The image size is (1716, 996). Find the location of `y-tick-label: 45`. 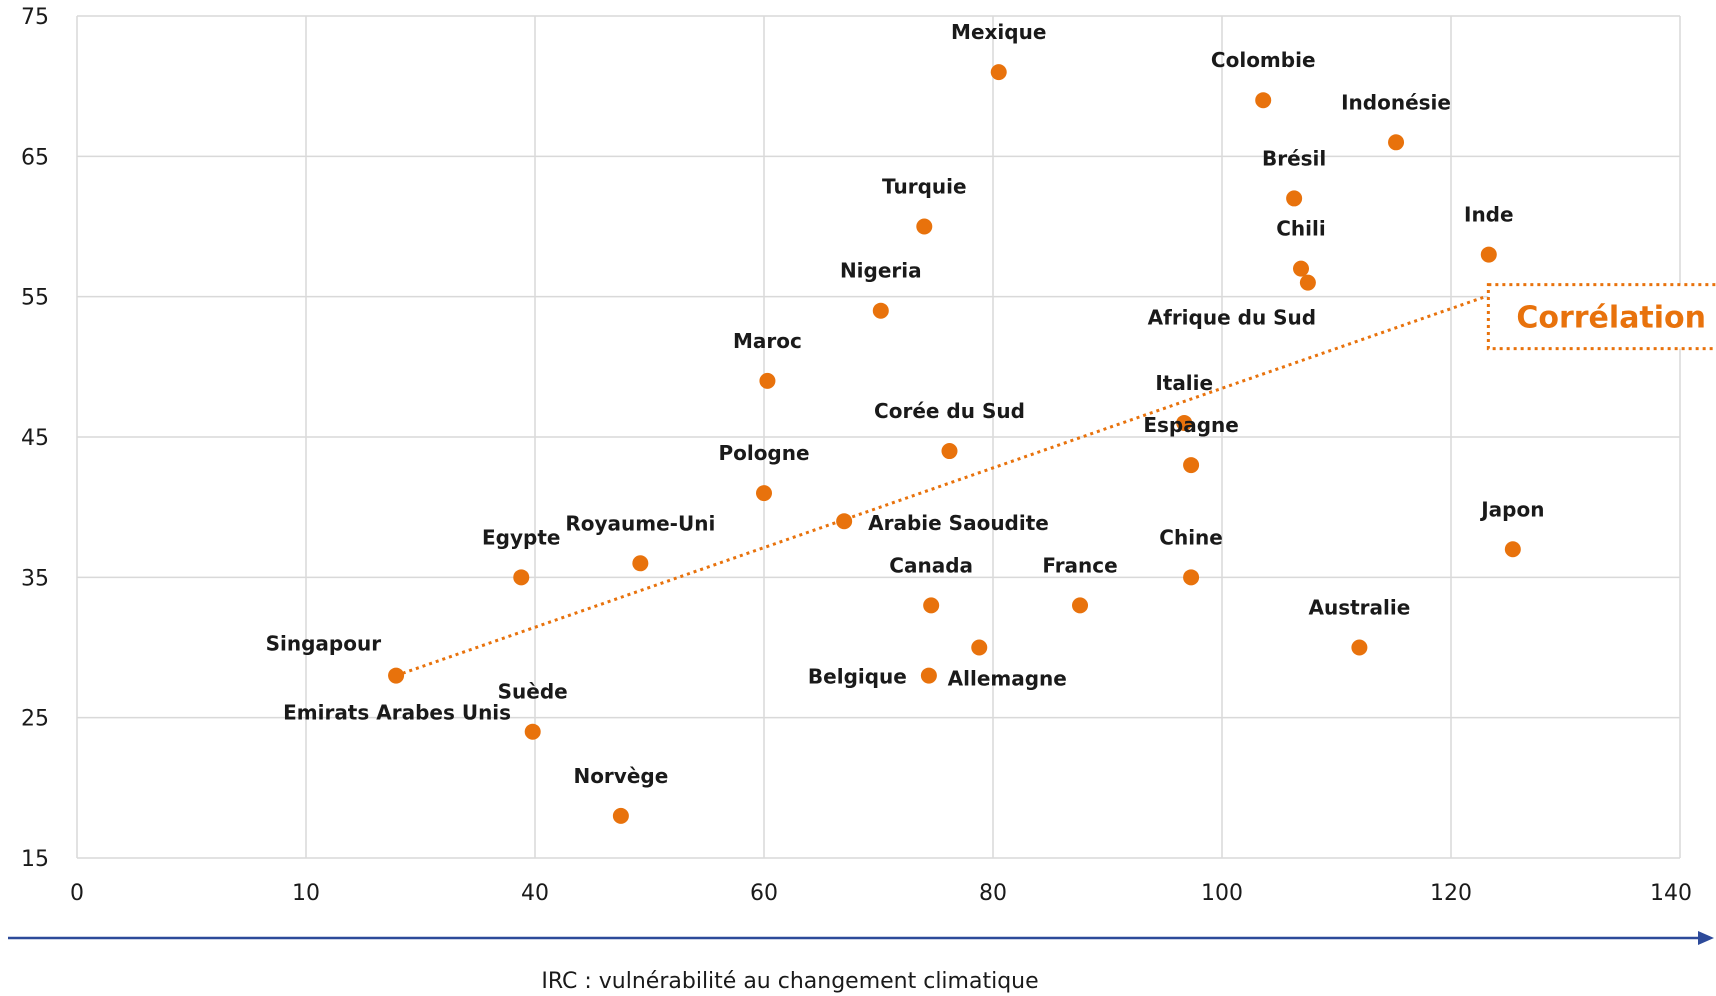

y-tick-label: 45 is located at coordinates (35, 438).